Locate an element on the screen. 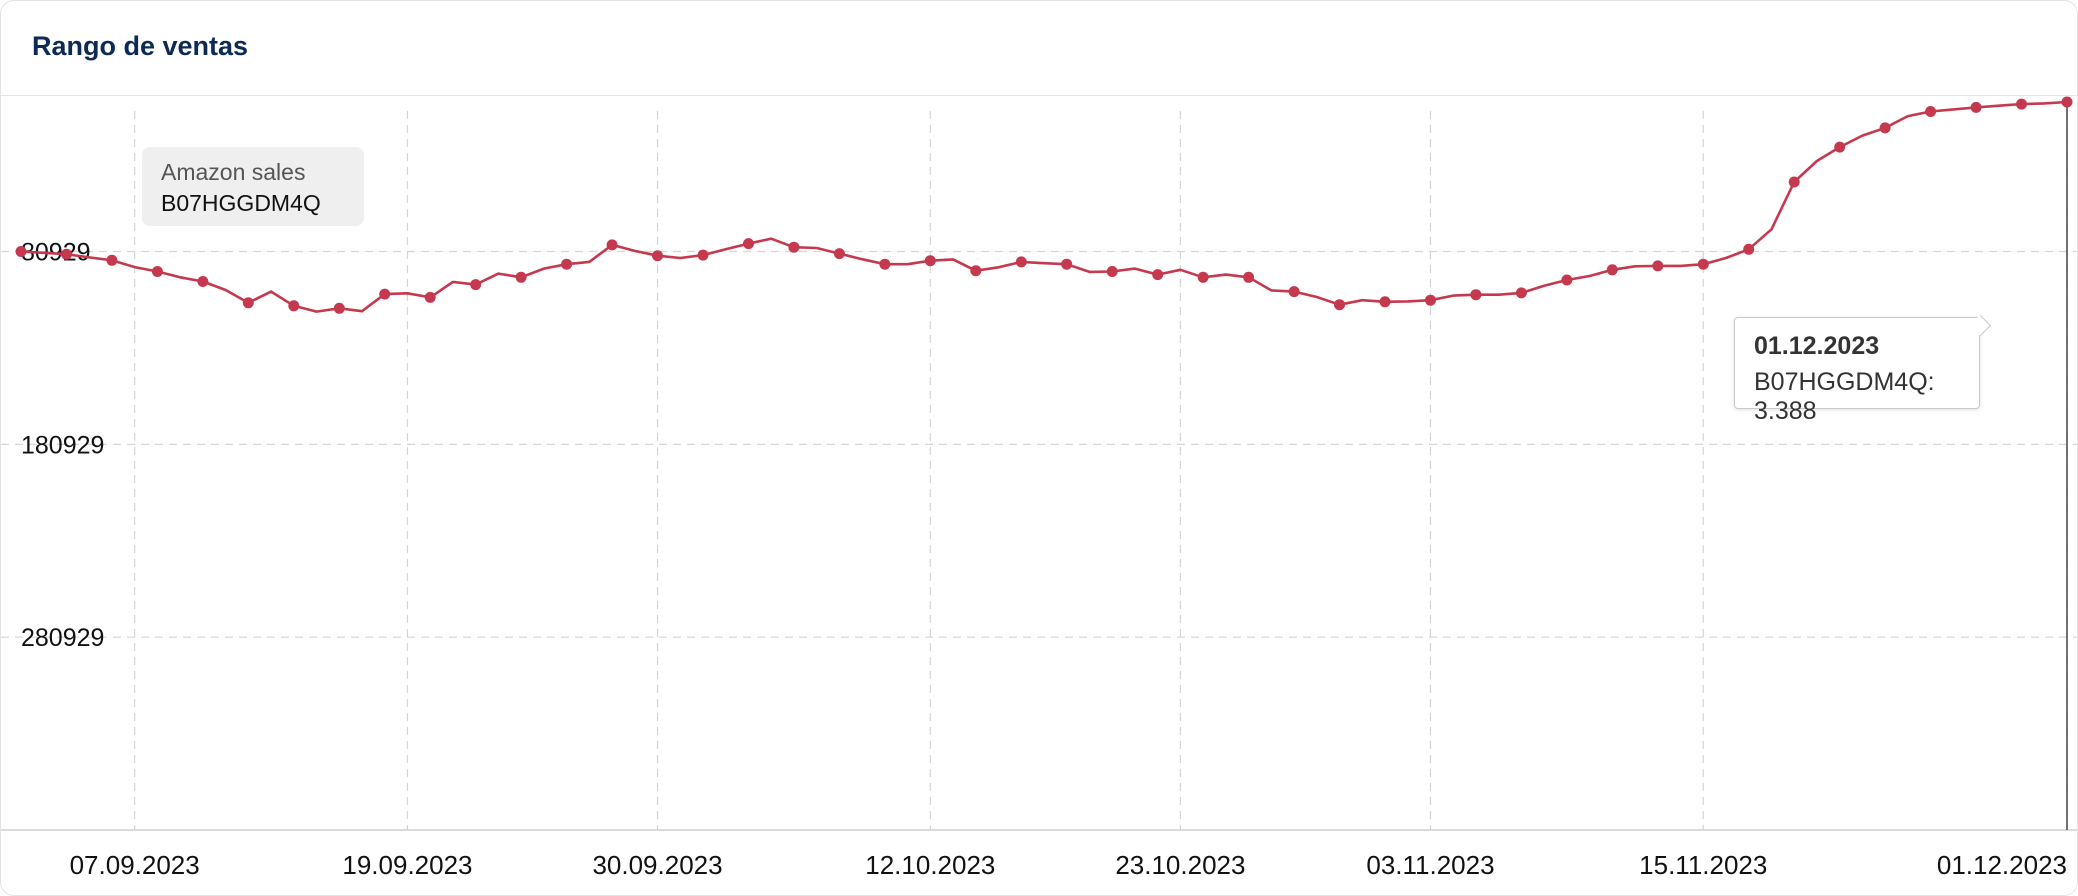  x-tick-label: 01.12.2023 is located at coordinates (2002, 865).